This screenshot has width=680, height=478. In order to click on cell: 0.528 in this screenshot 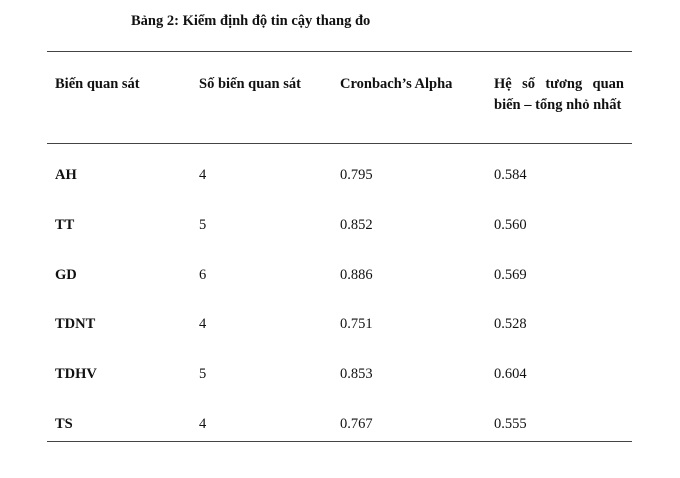, I will do `click(510, 324)`.